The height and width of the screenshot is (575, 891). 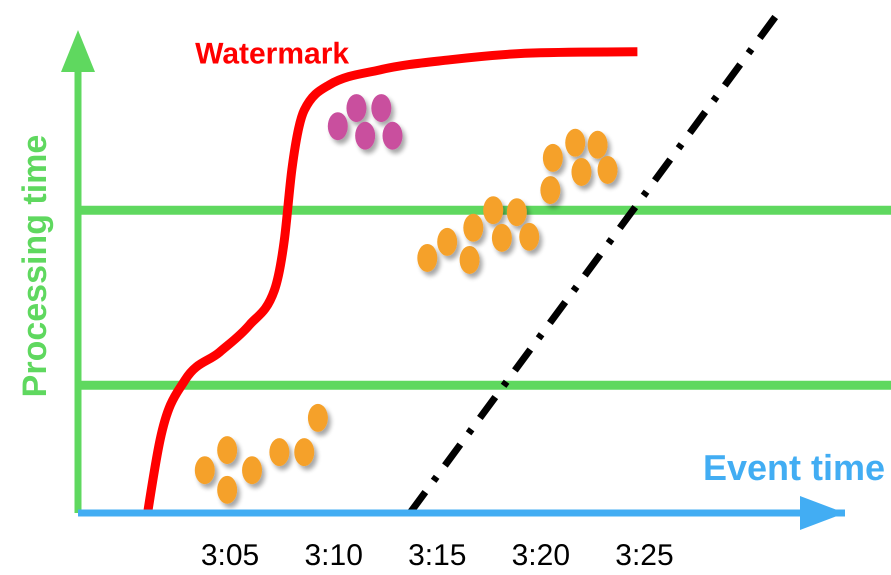 I want to click on x-tick-label: 3:20, so click(x=541, y=555).